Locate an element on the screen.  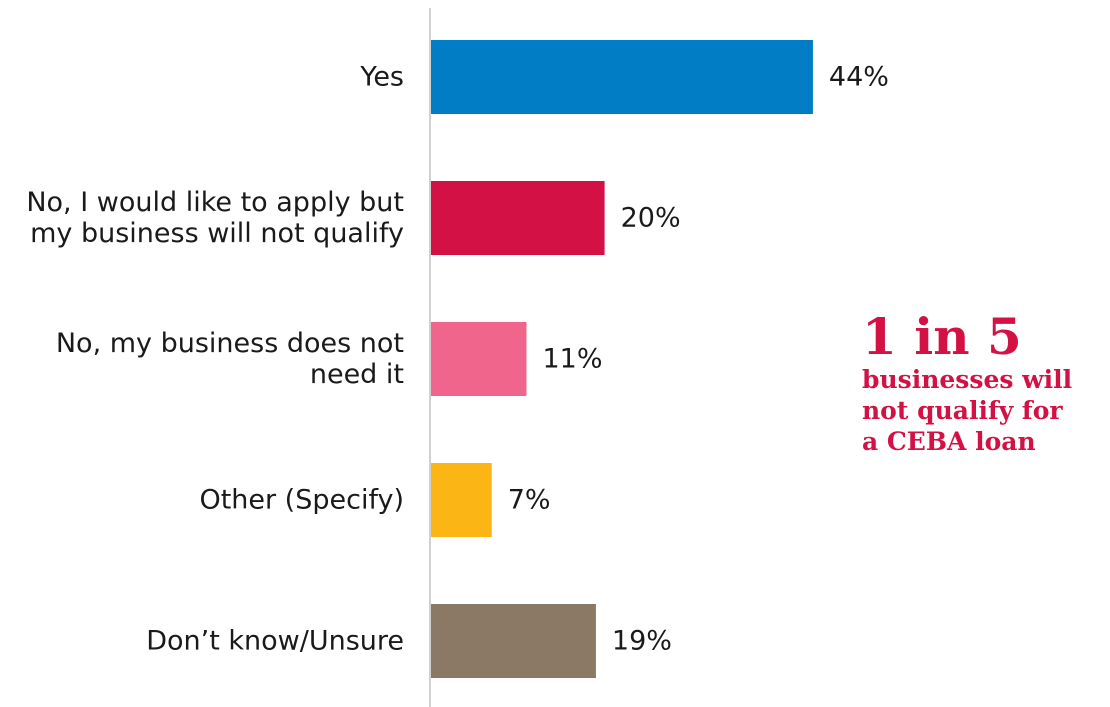
category-label-line: Other (Specify) is located at coordinates (301, 500).